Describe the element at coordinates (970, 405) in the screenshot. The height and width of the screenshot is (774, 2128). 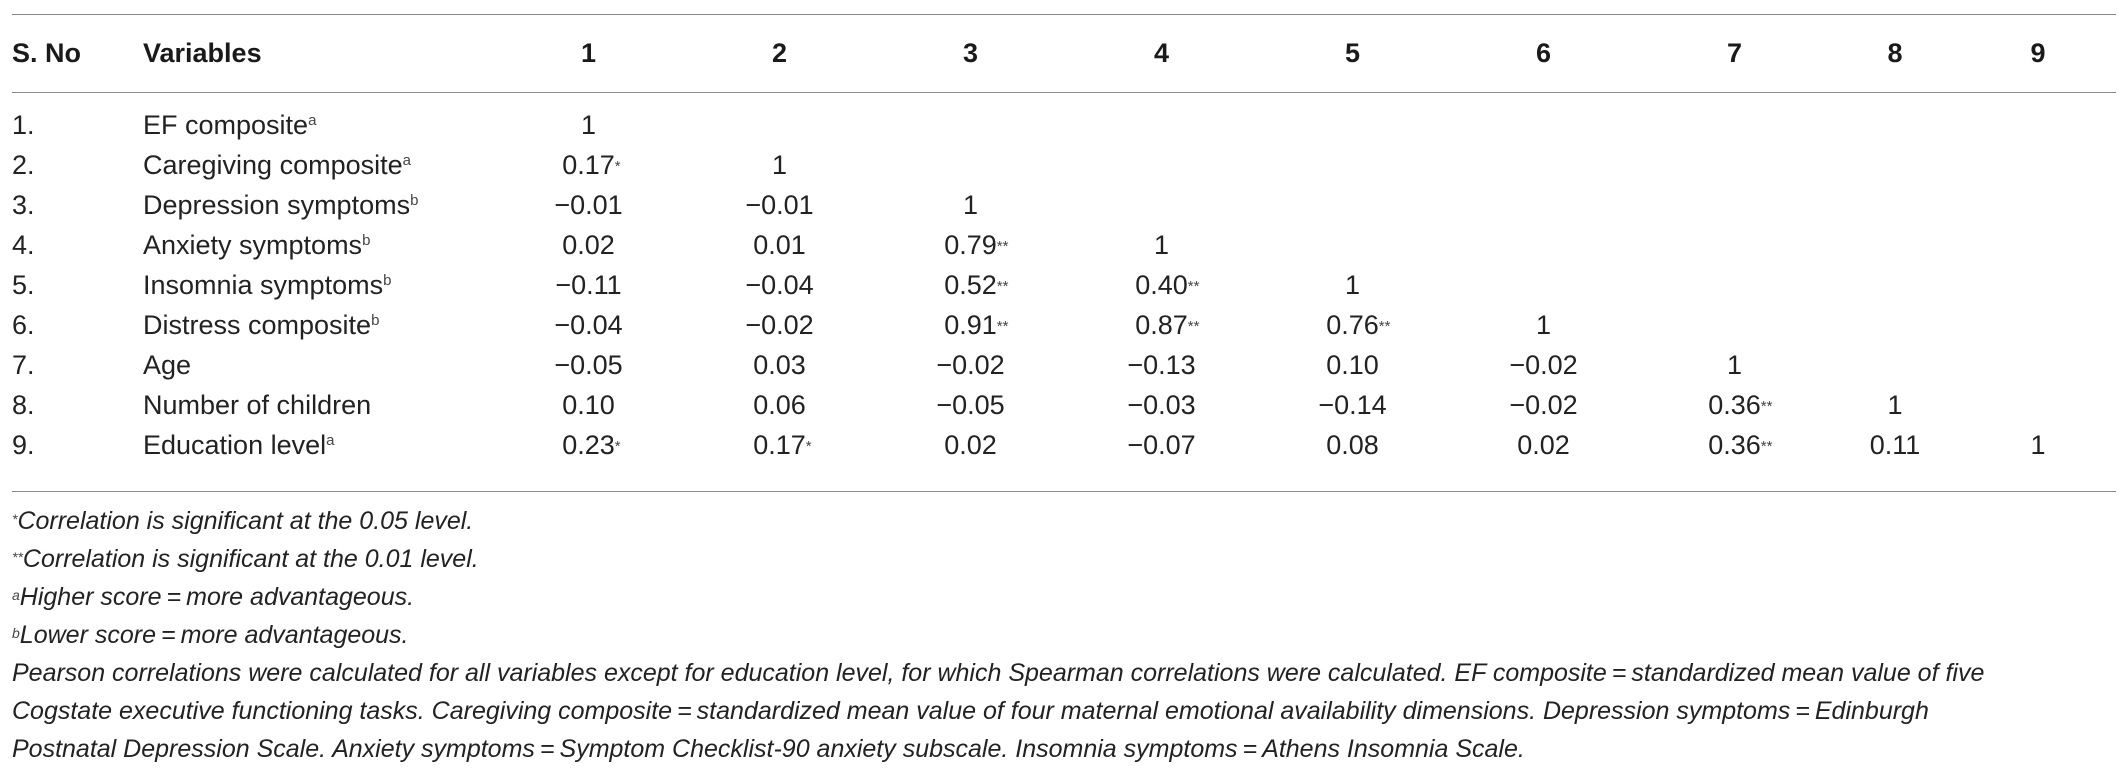
I see `correlation-cell: −0.05` at that location.